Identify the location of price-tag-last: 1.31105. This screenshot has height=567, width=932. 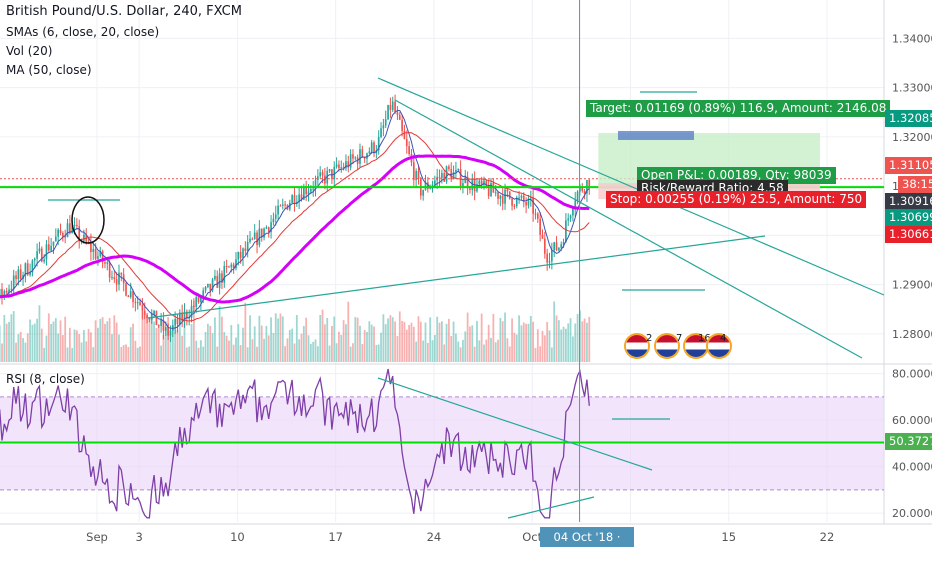
(908, 165).